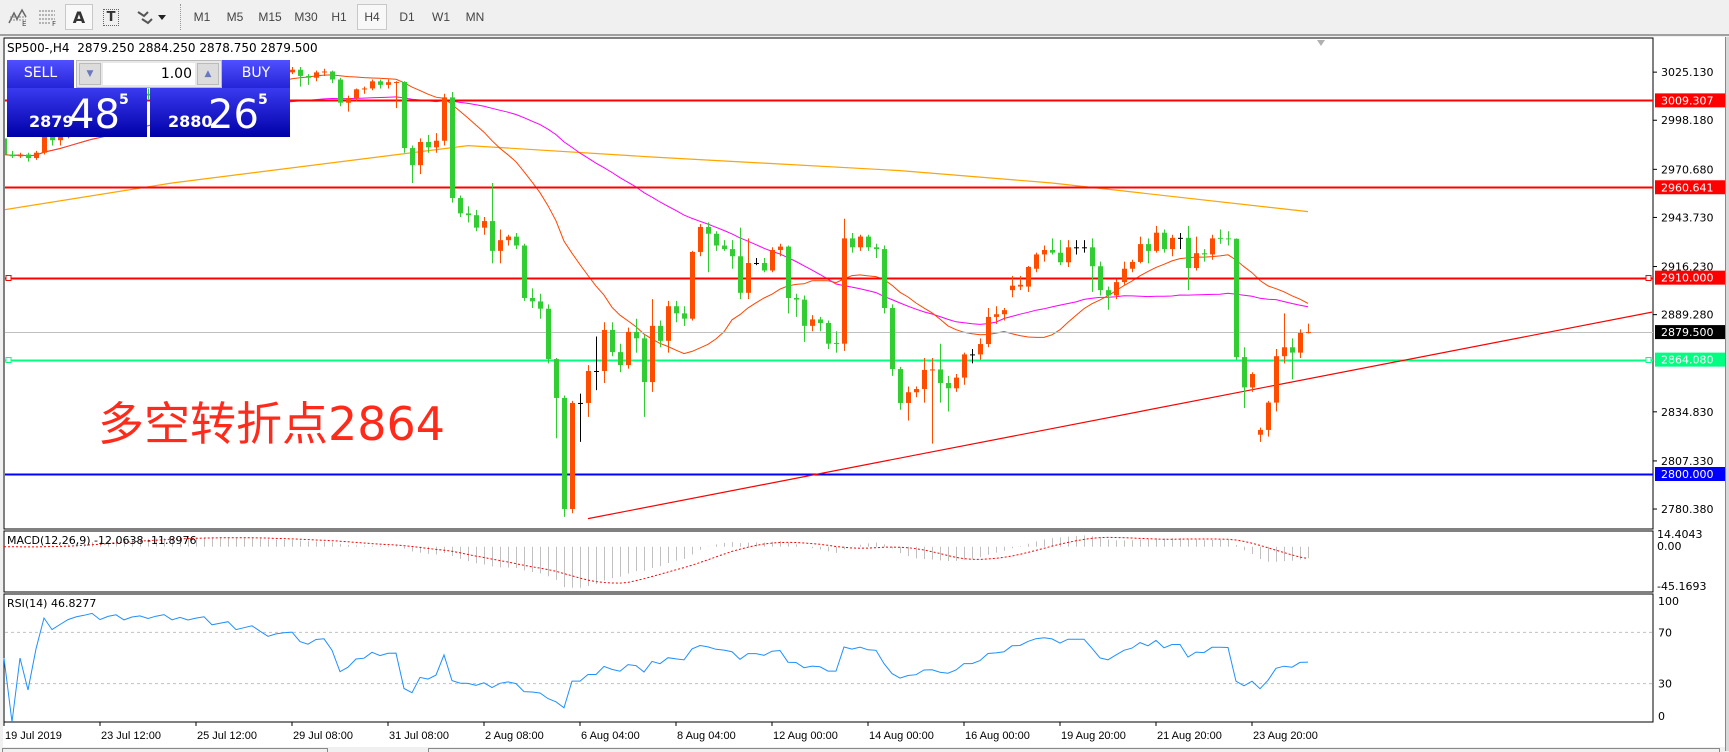  What do you see at coordinates (805, 736) in the screenshot?
I see `time-tick-label: 12 Aug 00:00` at bounding box center [805, 736].